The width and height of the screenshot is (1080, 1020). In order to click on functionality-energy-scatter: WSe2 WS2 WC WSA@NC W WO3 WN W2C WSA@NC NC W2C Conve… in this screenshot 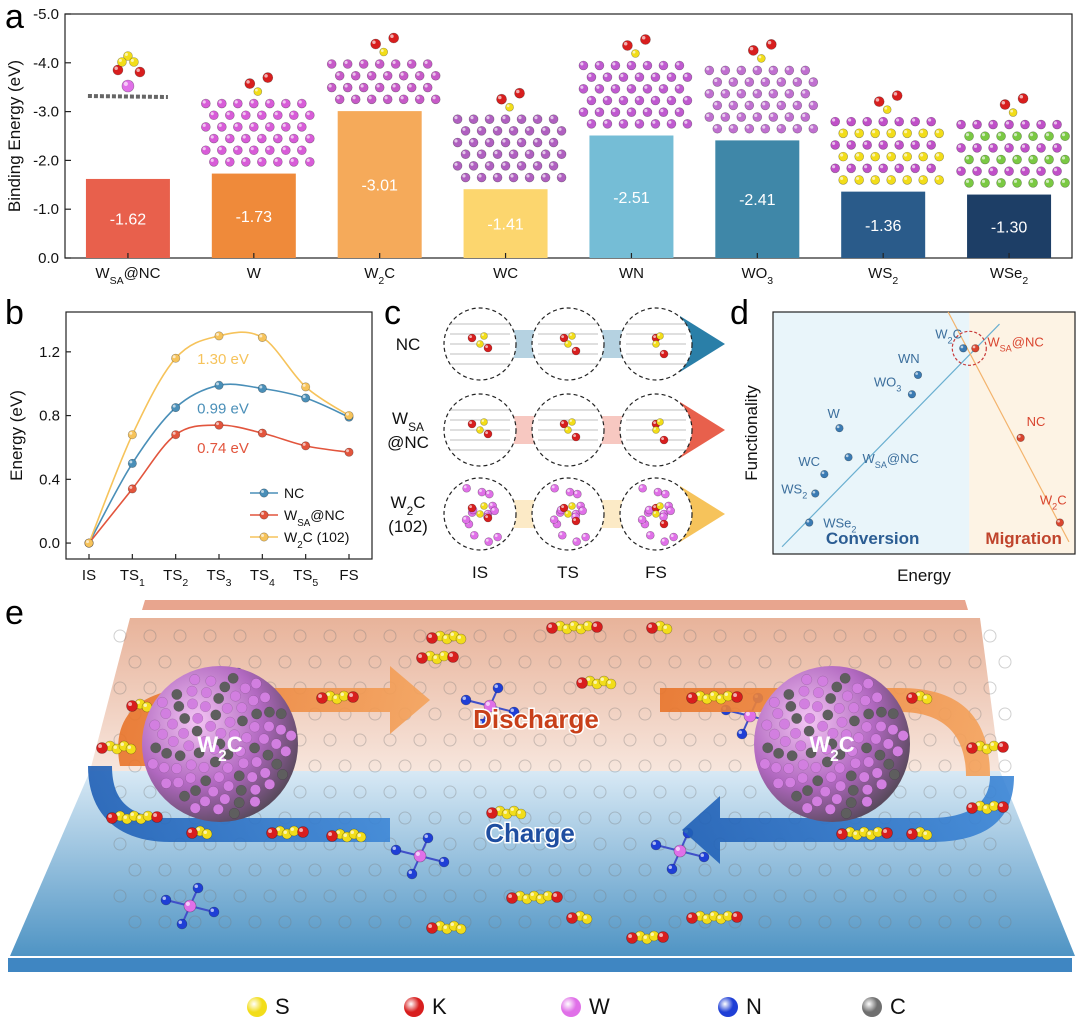, I will do `click(909, 448)`.